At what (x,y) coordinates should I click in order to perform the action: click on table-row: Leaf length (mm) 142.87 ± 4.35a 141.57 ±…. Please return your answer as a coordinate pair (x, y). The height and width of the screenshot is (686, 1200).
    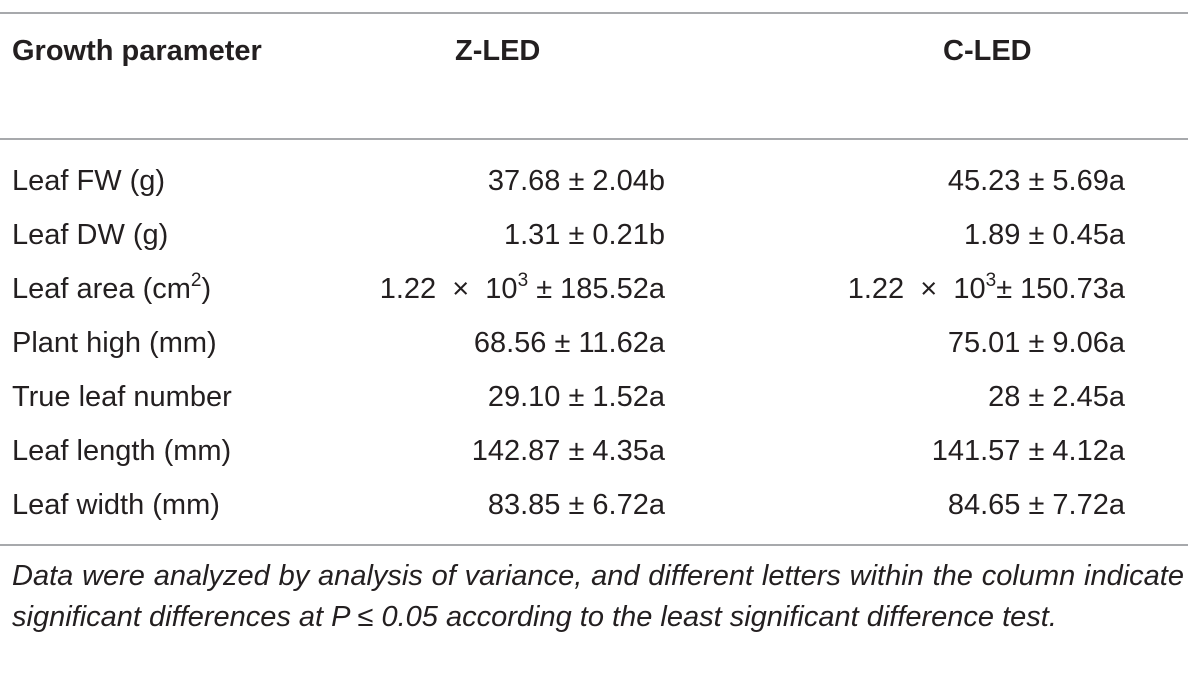
    Looking at the image, I should click on (594, 451).